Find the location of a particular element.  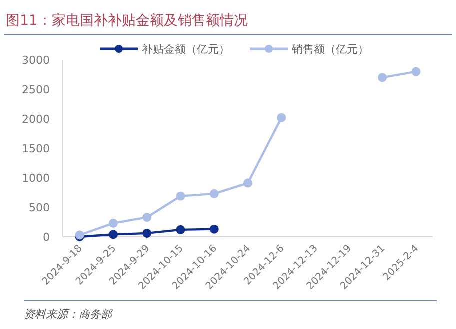

y-tick-label: 3000 is located at coordinates (36, 60).